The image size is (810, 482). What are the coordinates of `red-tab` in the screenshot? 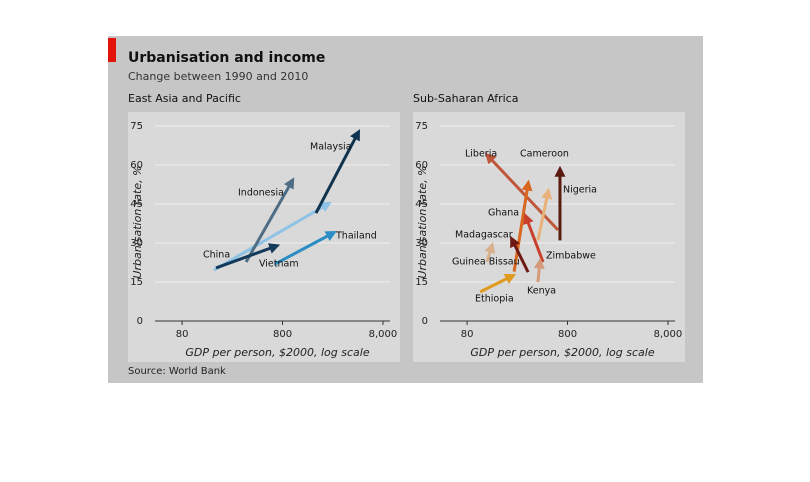 It's located at (112, 50).